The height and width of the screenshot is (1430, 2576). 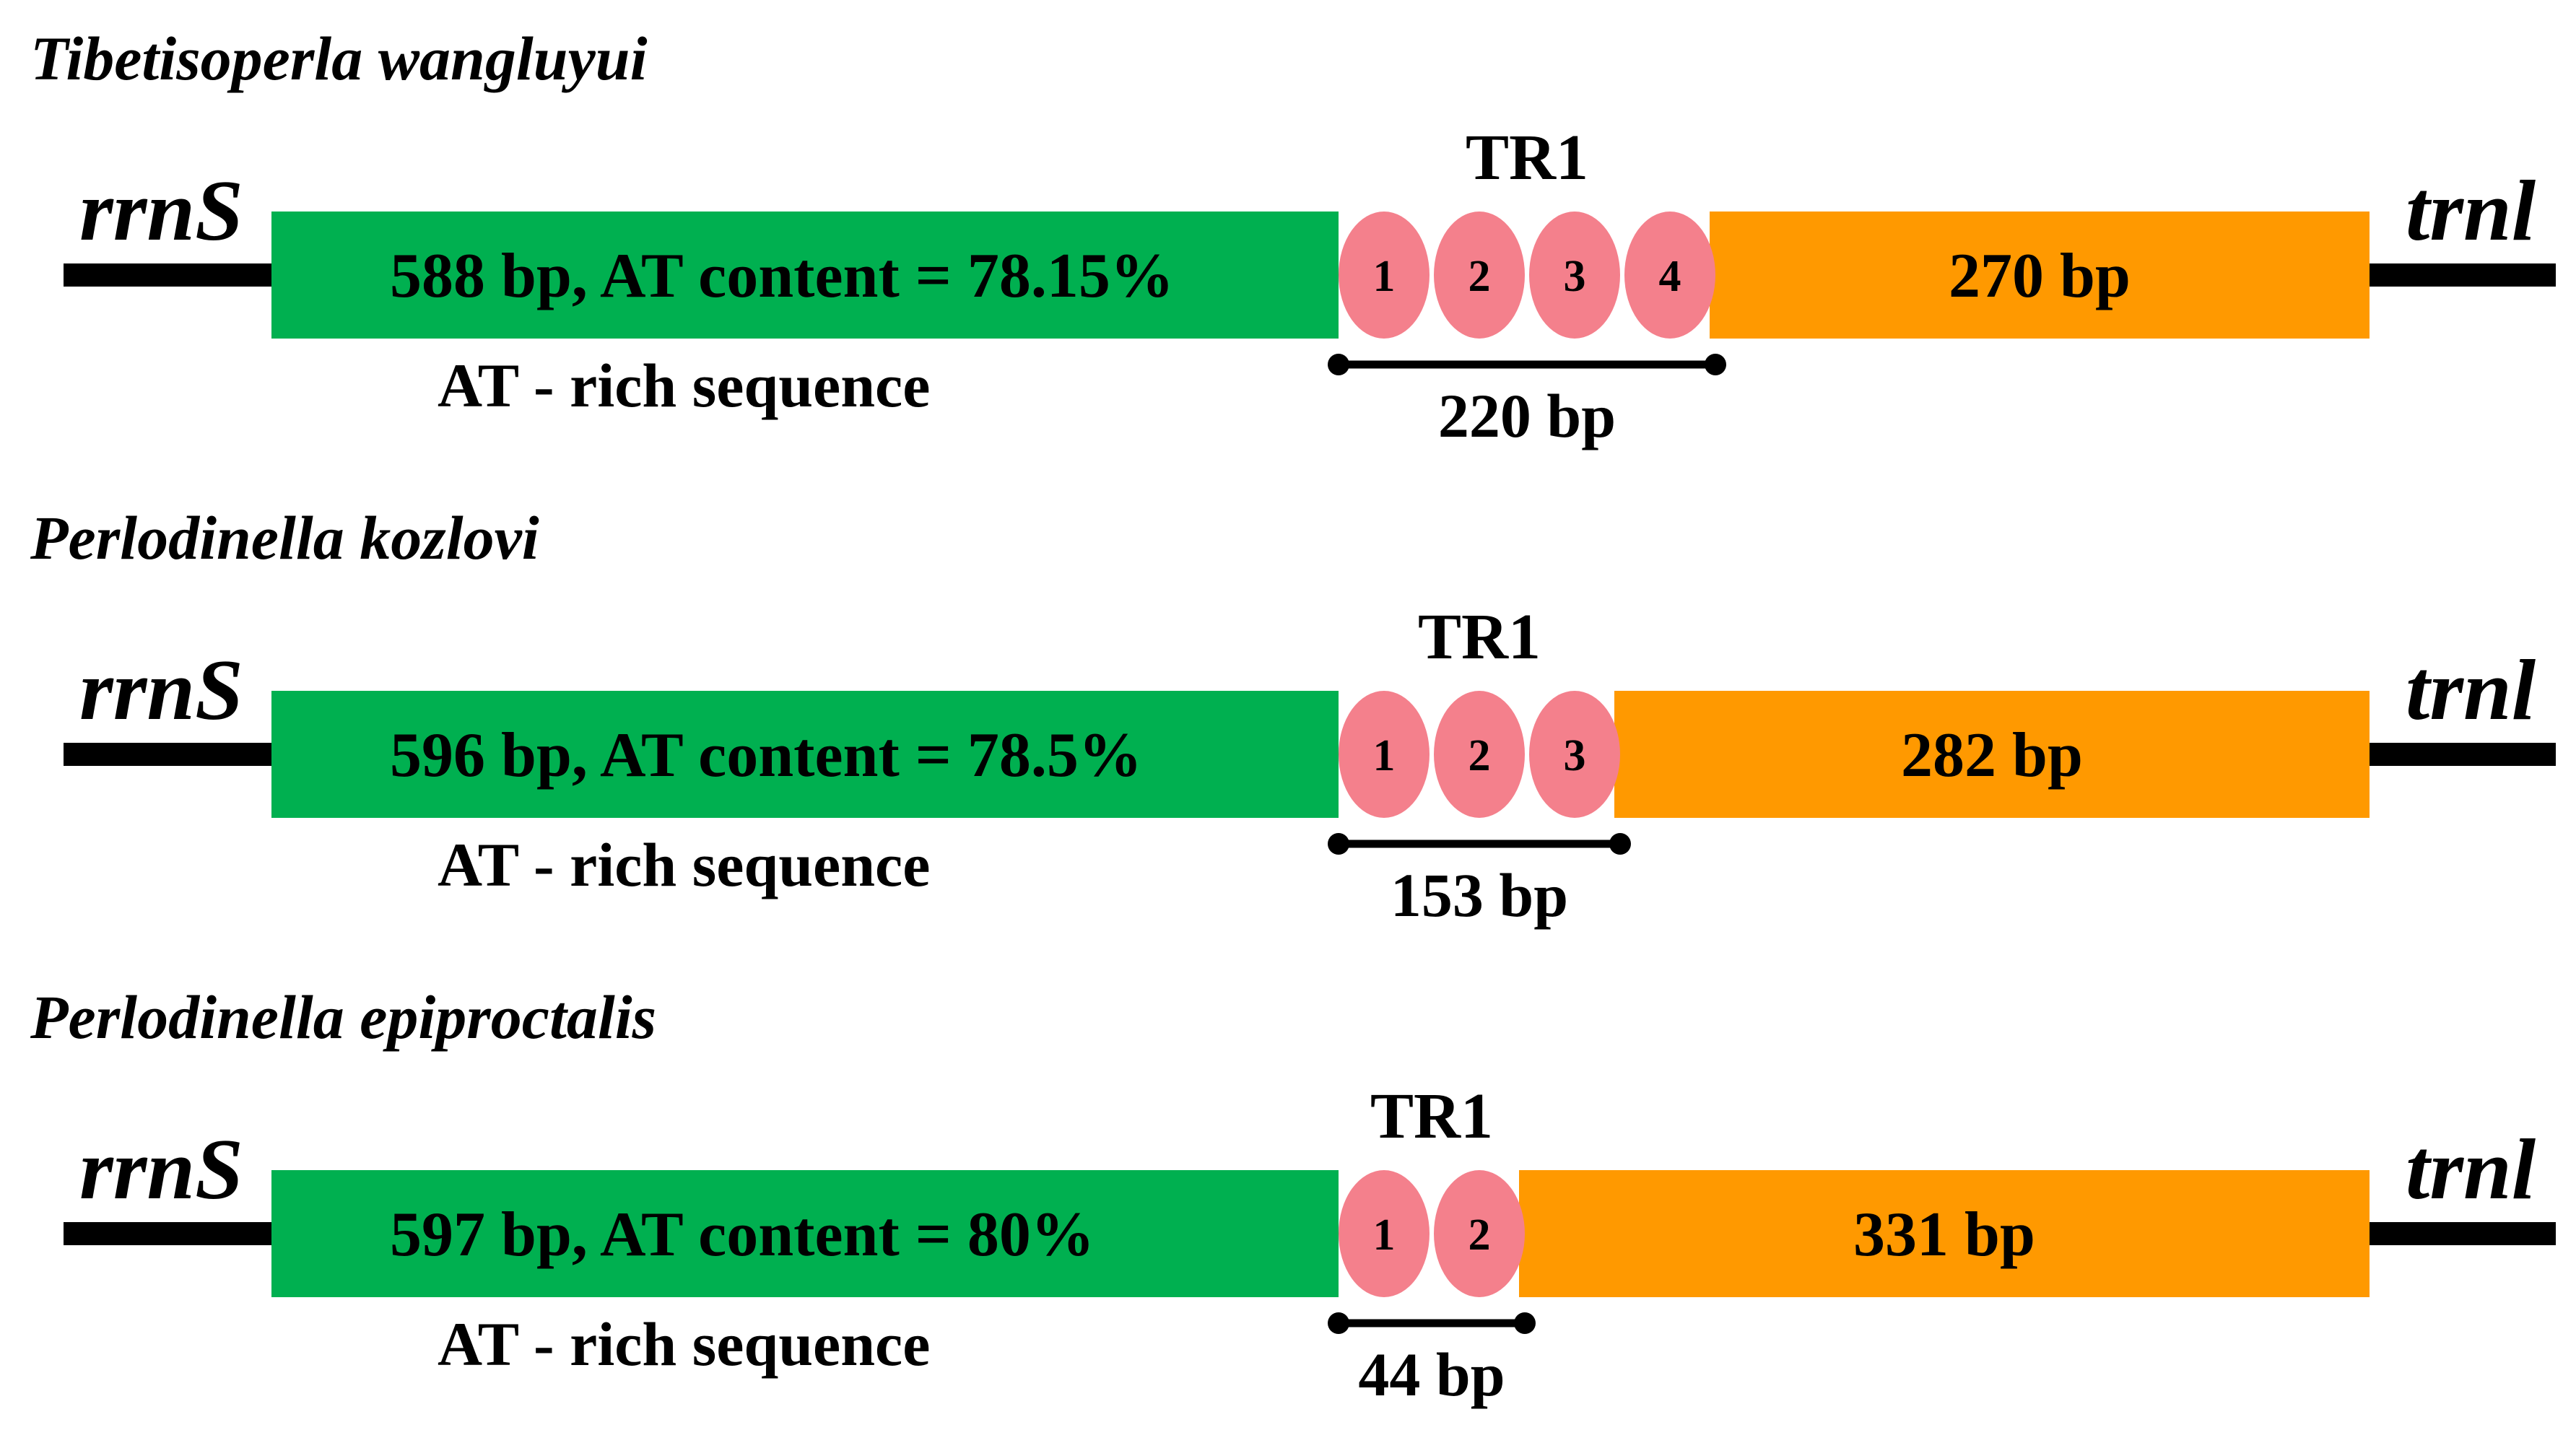 What do you see at coordinates (782, 276) in the screenshot?
I see `at-rich-text: 588 bp, AT content = 78.15%` at bounding box center [782, 276].